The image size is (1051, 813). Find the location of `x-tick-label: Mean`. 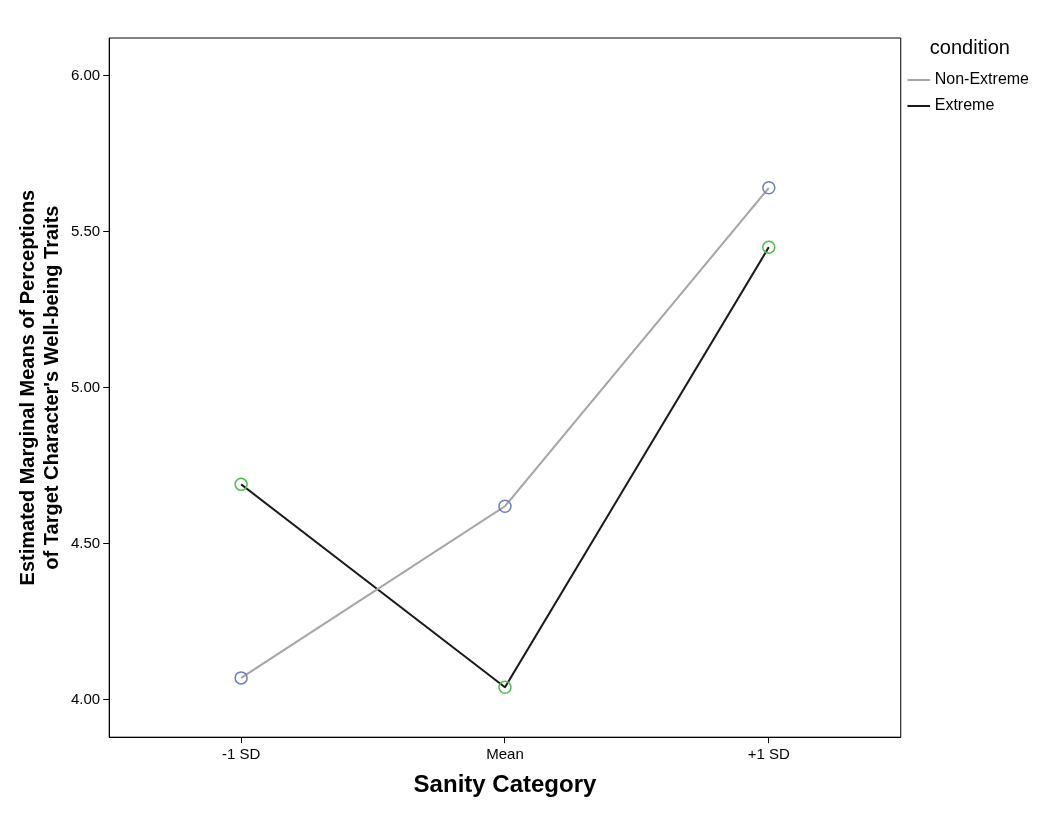

x-tick-label: Mean is located at coordinates (505, 754).